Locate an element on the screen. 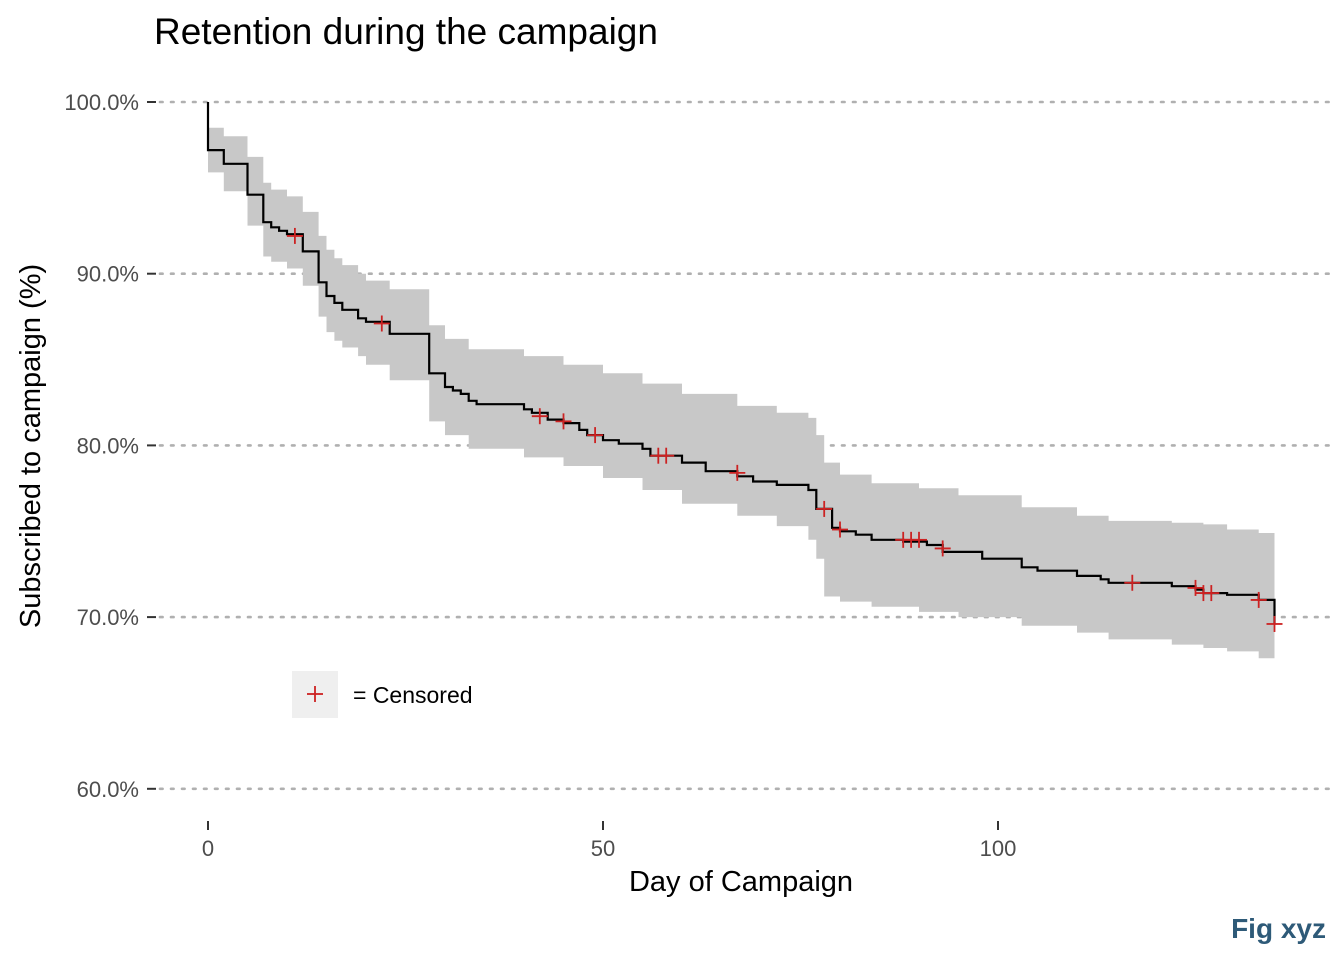 This screenshot has height=960, width=1344. legend-label: = Censored is located at coordinates (413, 695).